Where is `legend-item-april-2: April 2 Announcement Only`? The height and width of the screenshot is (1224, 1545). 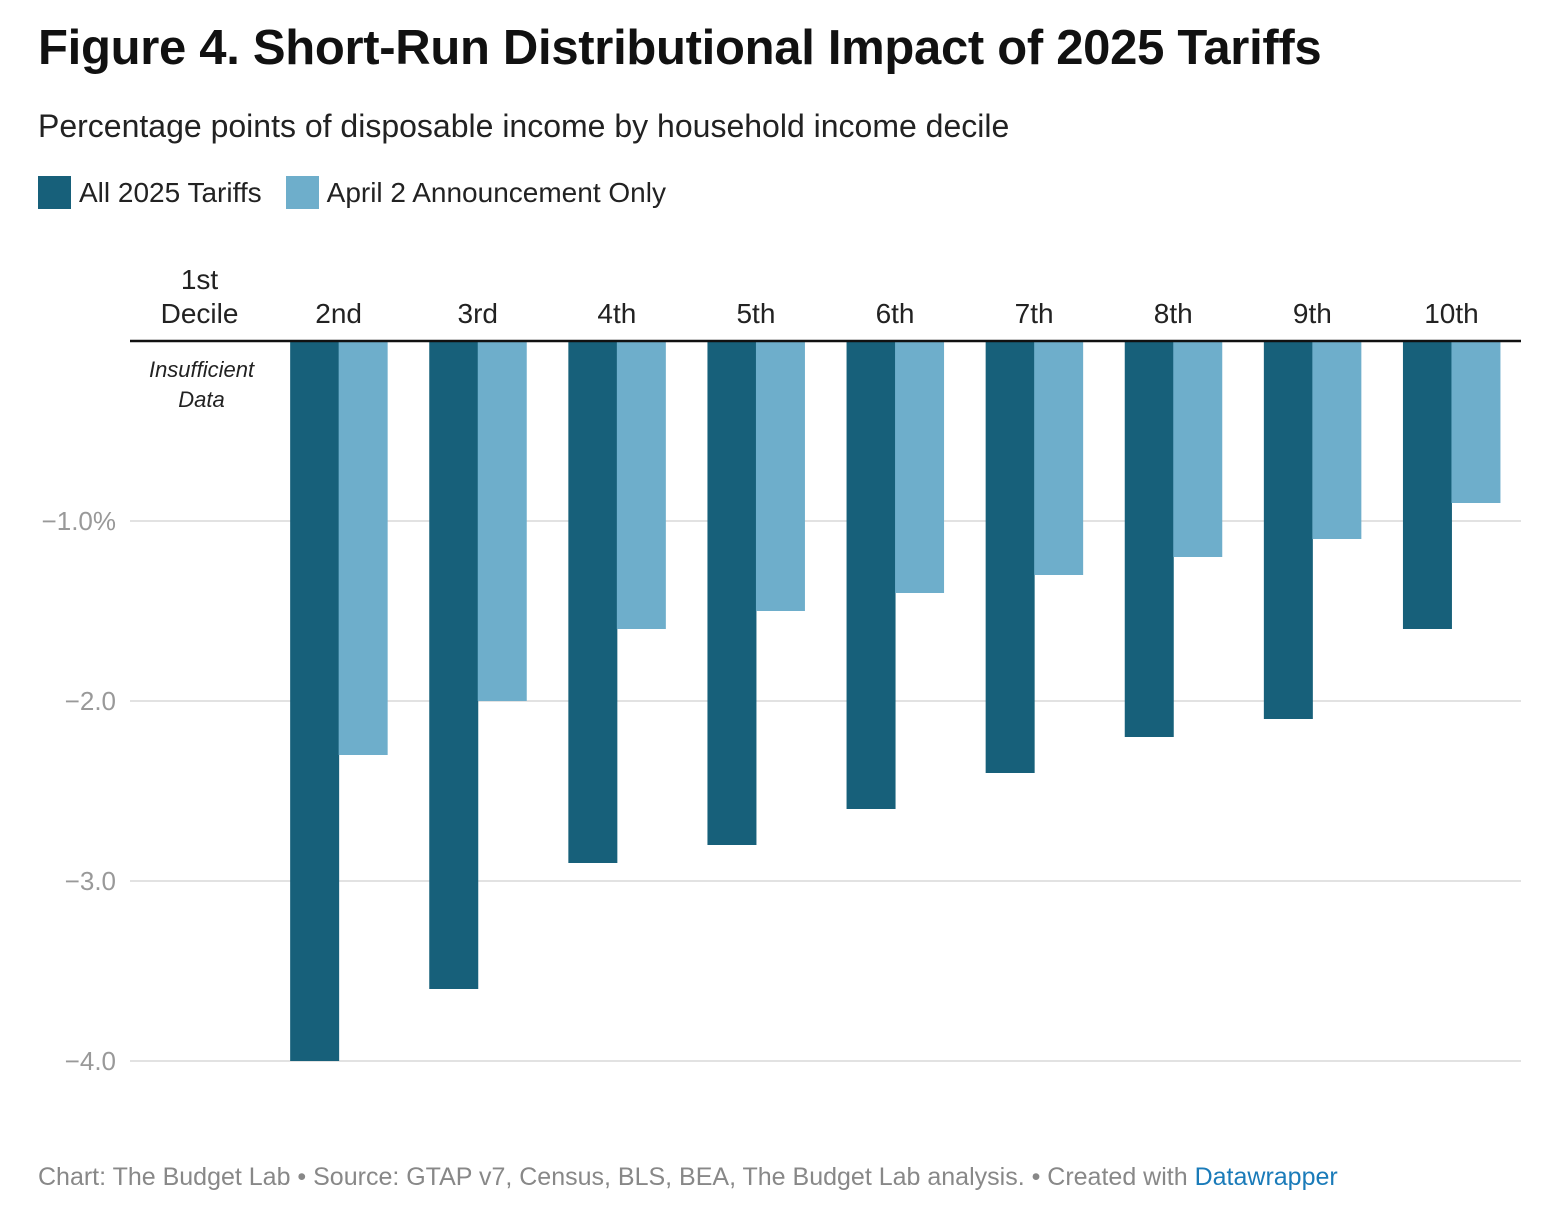
legend-item-april-2: April 2 Announcement Only is located at coordinates (475, 192).